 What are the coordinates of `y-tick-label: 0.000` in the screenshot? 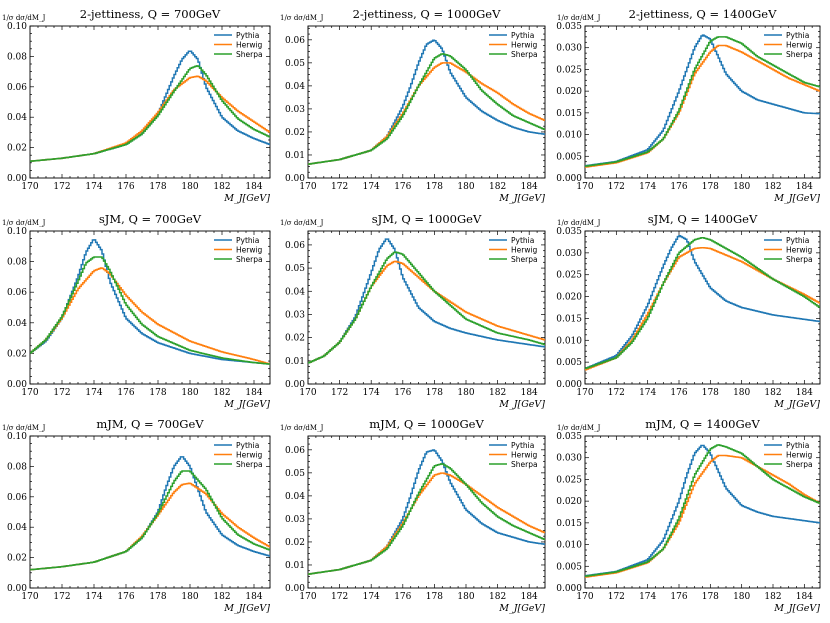 It's located at (569, 385).